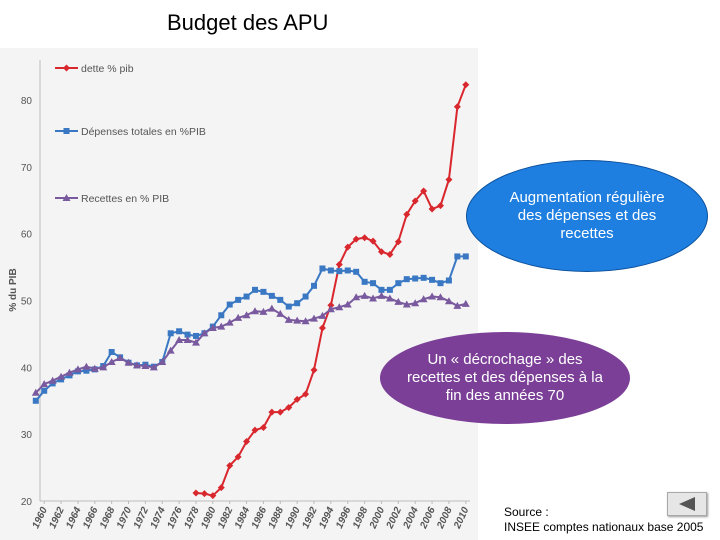  I want to click on y-tick-label: 70, so click(27, 168).